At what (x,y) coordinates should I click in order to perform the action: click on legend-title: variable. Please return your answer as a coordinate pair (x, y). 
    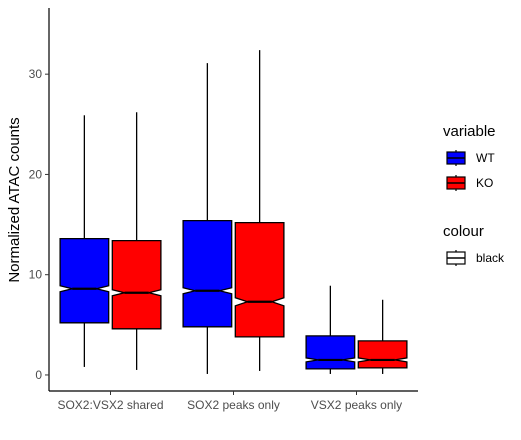
    Looking at the image, I should click on (469, 131).